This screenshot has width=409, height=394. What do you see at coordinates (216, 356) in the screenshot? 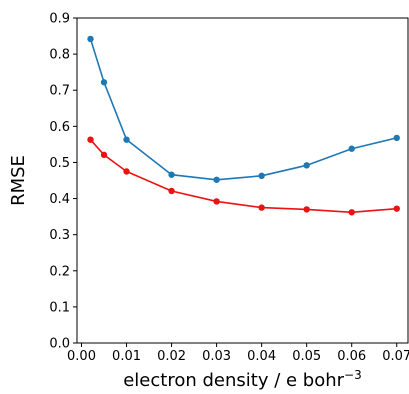
I see `x-tick-label: 0.03` at bounding box center [216, 356].